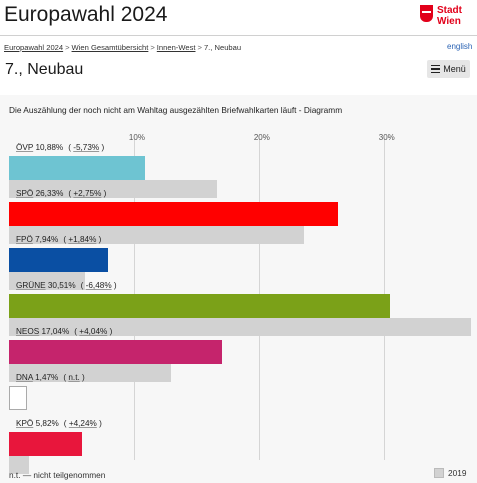  I want to click on footnote-not-participated: n.t. — nicht teilgenommen, so click(57, 475).